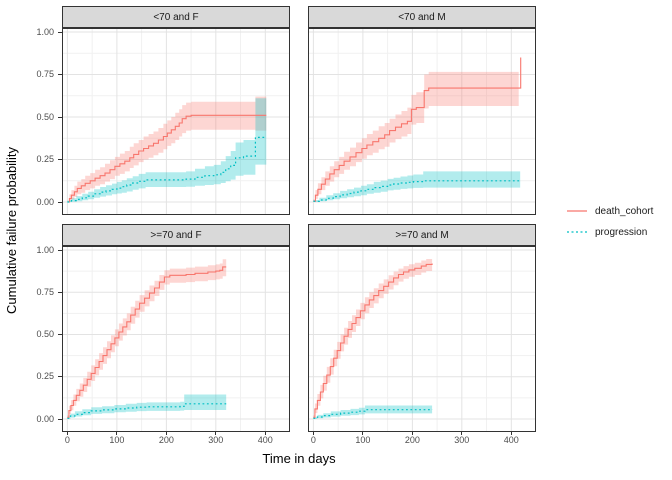 The width and height of the screenshot is (672, 480). What do you see at coordinates (577, 211) in the screenshot?
I see `legend-key-death-cohort-line-icon` at bounding box center [577, 211].